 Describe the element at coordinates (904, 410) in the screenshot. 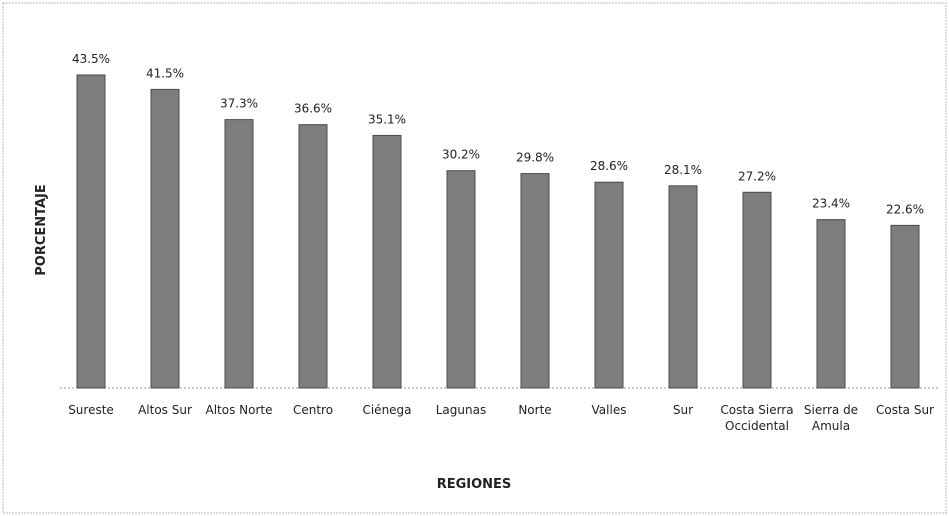

I see `x-tick-label: Costa Sur` at that location.